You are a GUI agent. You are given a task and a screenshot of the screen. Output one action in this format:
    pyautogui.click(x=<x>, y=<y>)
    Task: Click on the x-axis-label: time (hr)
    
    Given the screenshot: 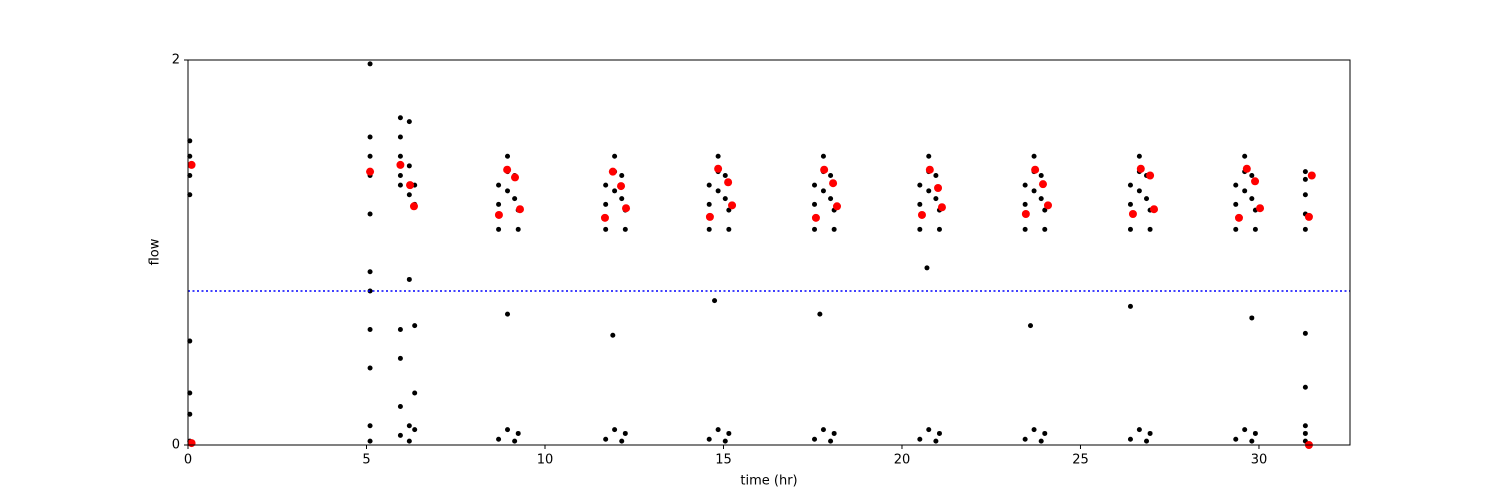 What is the action you would take?
    pyautogui.click(x=768, y=481)
    